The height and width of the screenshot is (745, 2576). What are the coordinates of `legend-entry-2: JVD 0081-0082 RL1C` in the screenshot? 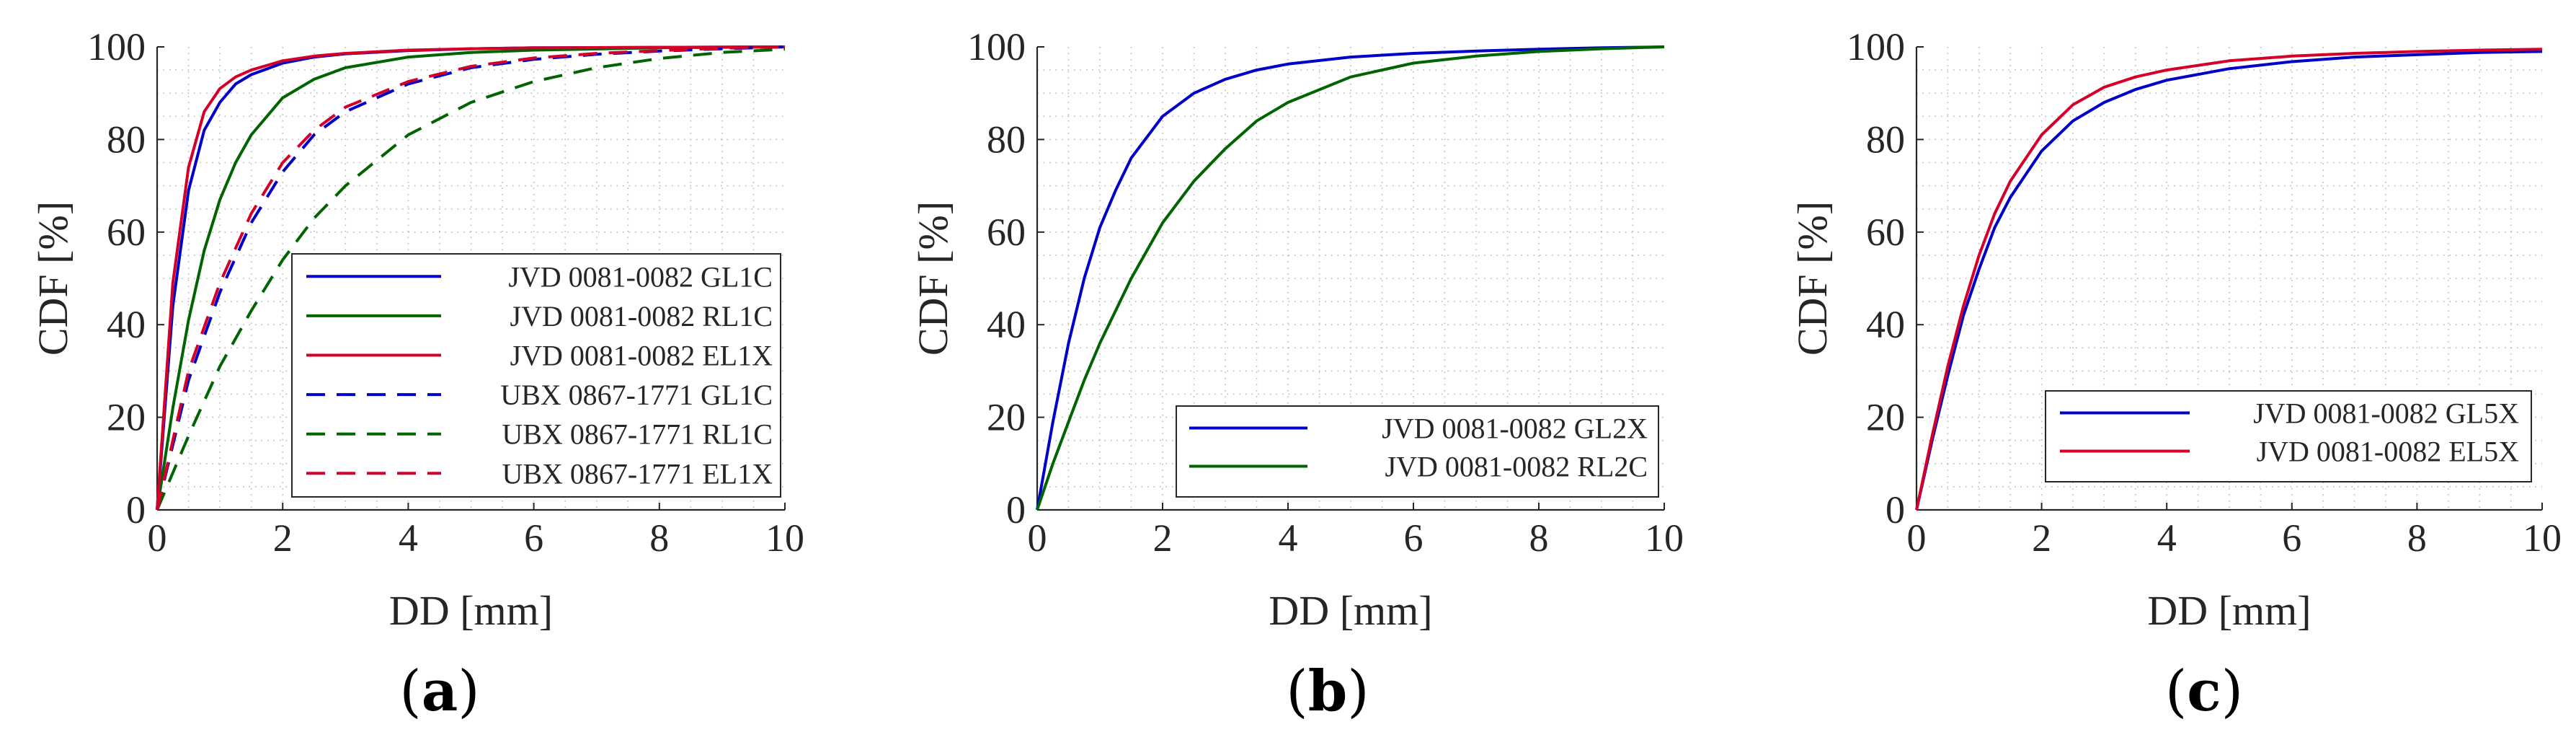 It's located at (641, 316).